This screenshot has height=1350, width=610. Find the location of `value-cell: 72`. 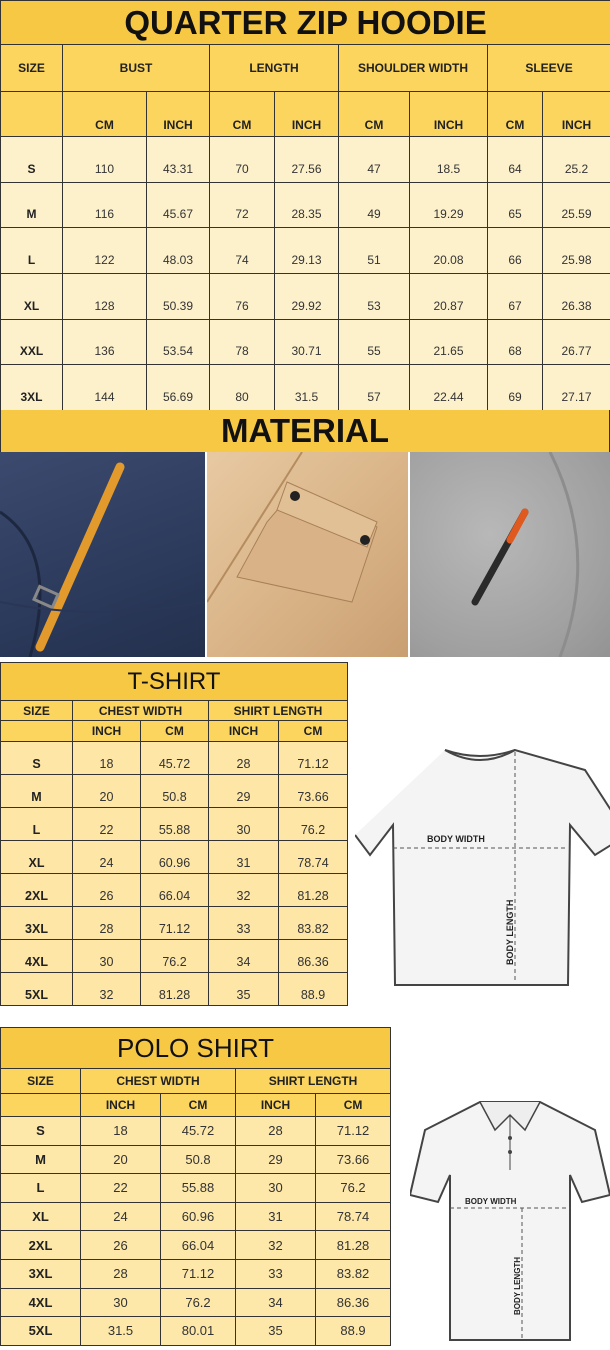

value-cell: 72 is located at coordinates (242, 205).